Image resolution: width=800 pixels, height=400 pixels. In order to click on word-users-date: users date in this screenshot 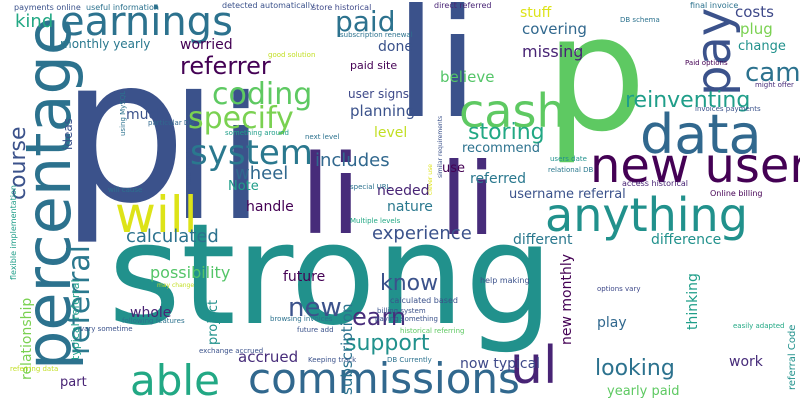, I will do `click(568, 159)`.